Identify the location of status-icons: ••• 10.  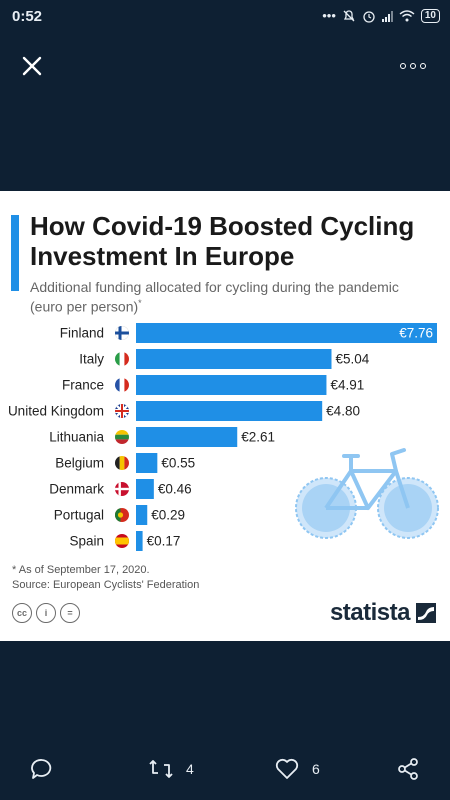
(381, 15).